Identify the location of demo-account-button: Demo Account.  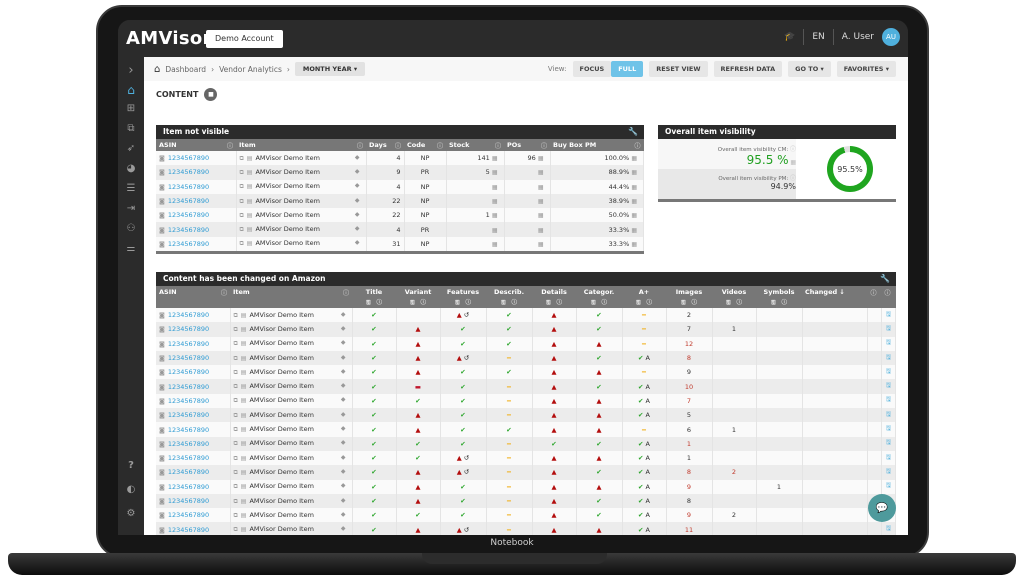
(244, 39).